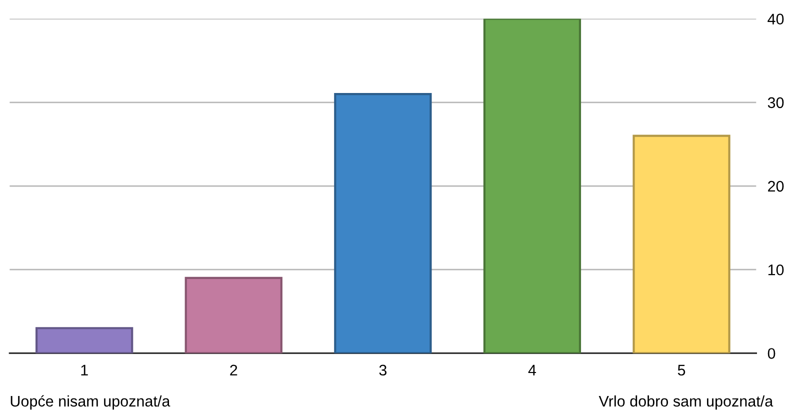  I want to click on x-tick-label: 3, so click(382, 370).